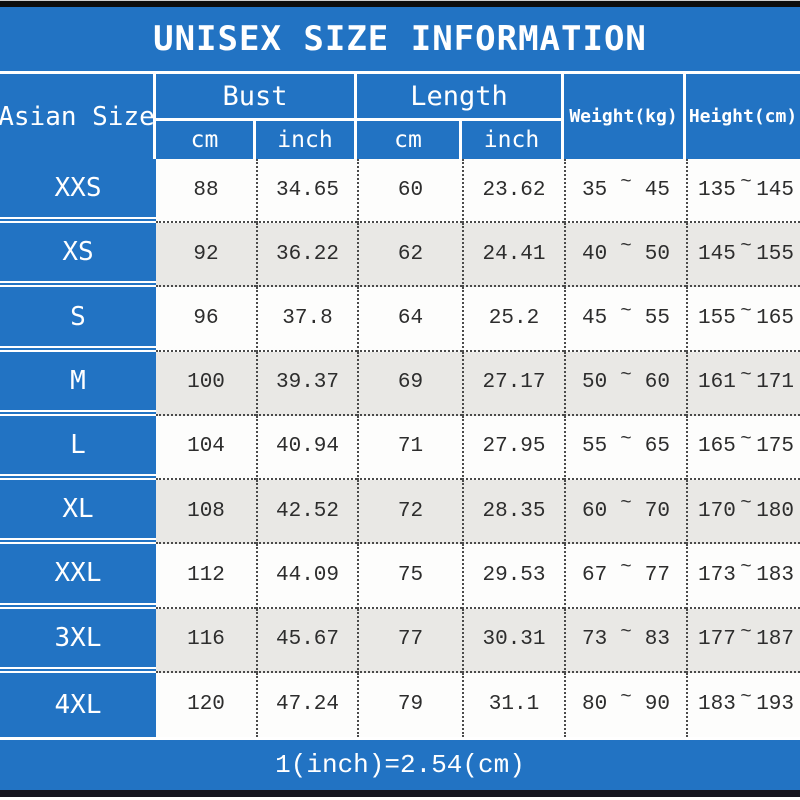 The width and height of the screenshot is (800, 800). What do you see at coordinates (743, 383) in the screenshot?
I see `height-range: 161 ~ 171` at bounding box center [743, 383].